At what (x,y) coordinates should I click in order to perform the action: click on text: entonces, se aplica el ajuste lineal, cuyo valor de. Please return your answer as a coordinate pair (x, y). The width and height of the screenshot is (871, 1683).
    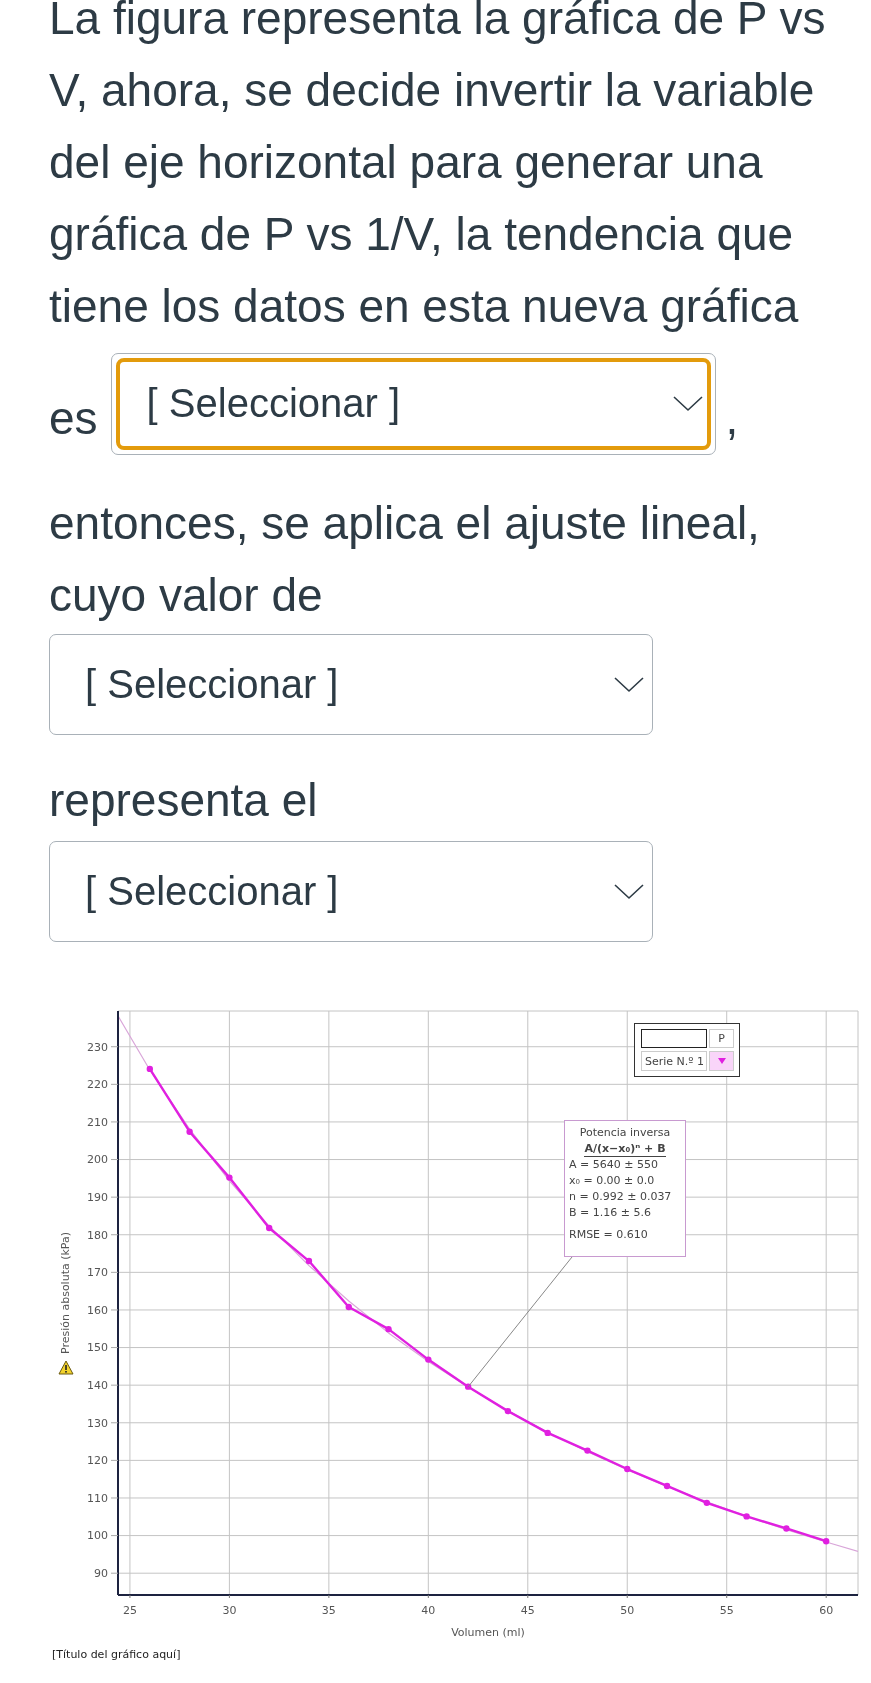
    Looking at the image, I should click on (404, 559).